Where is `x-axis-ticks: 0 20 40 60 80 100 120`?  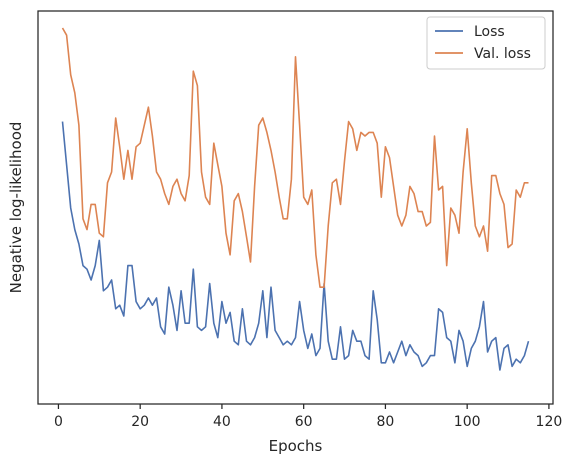
x-axis-ticks: 0 20 40 60 80 100 120 is located at coordinates (308, 417).